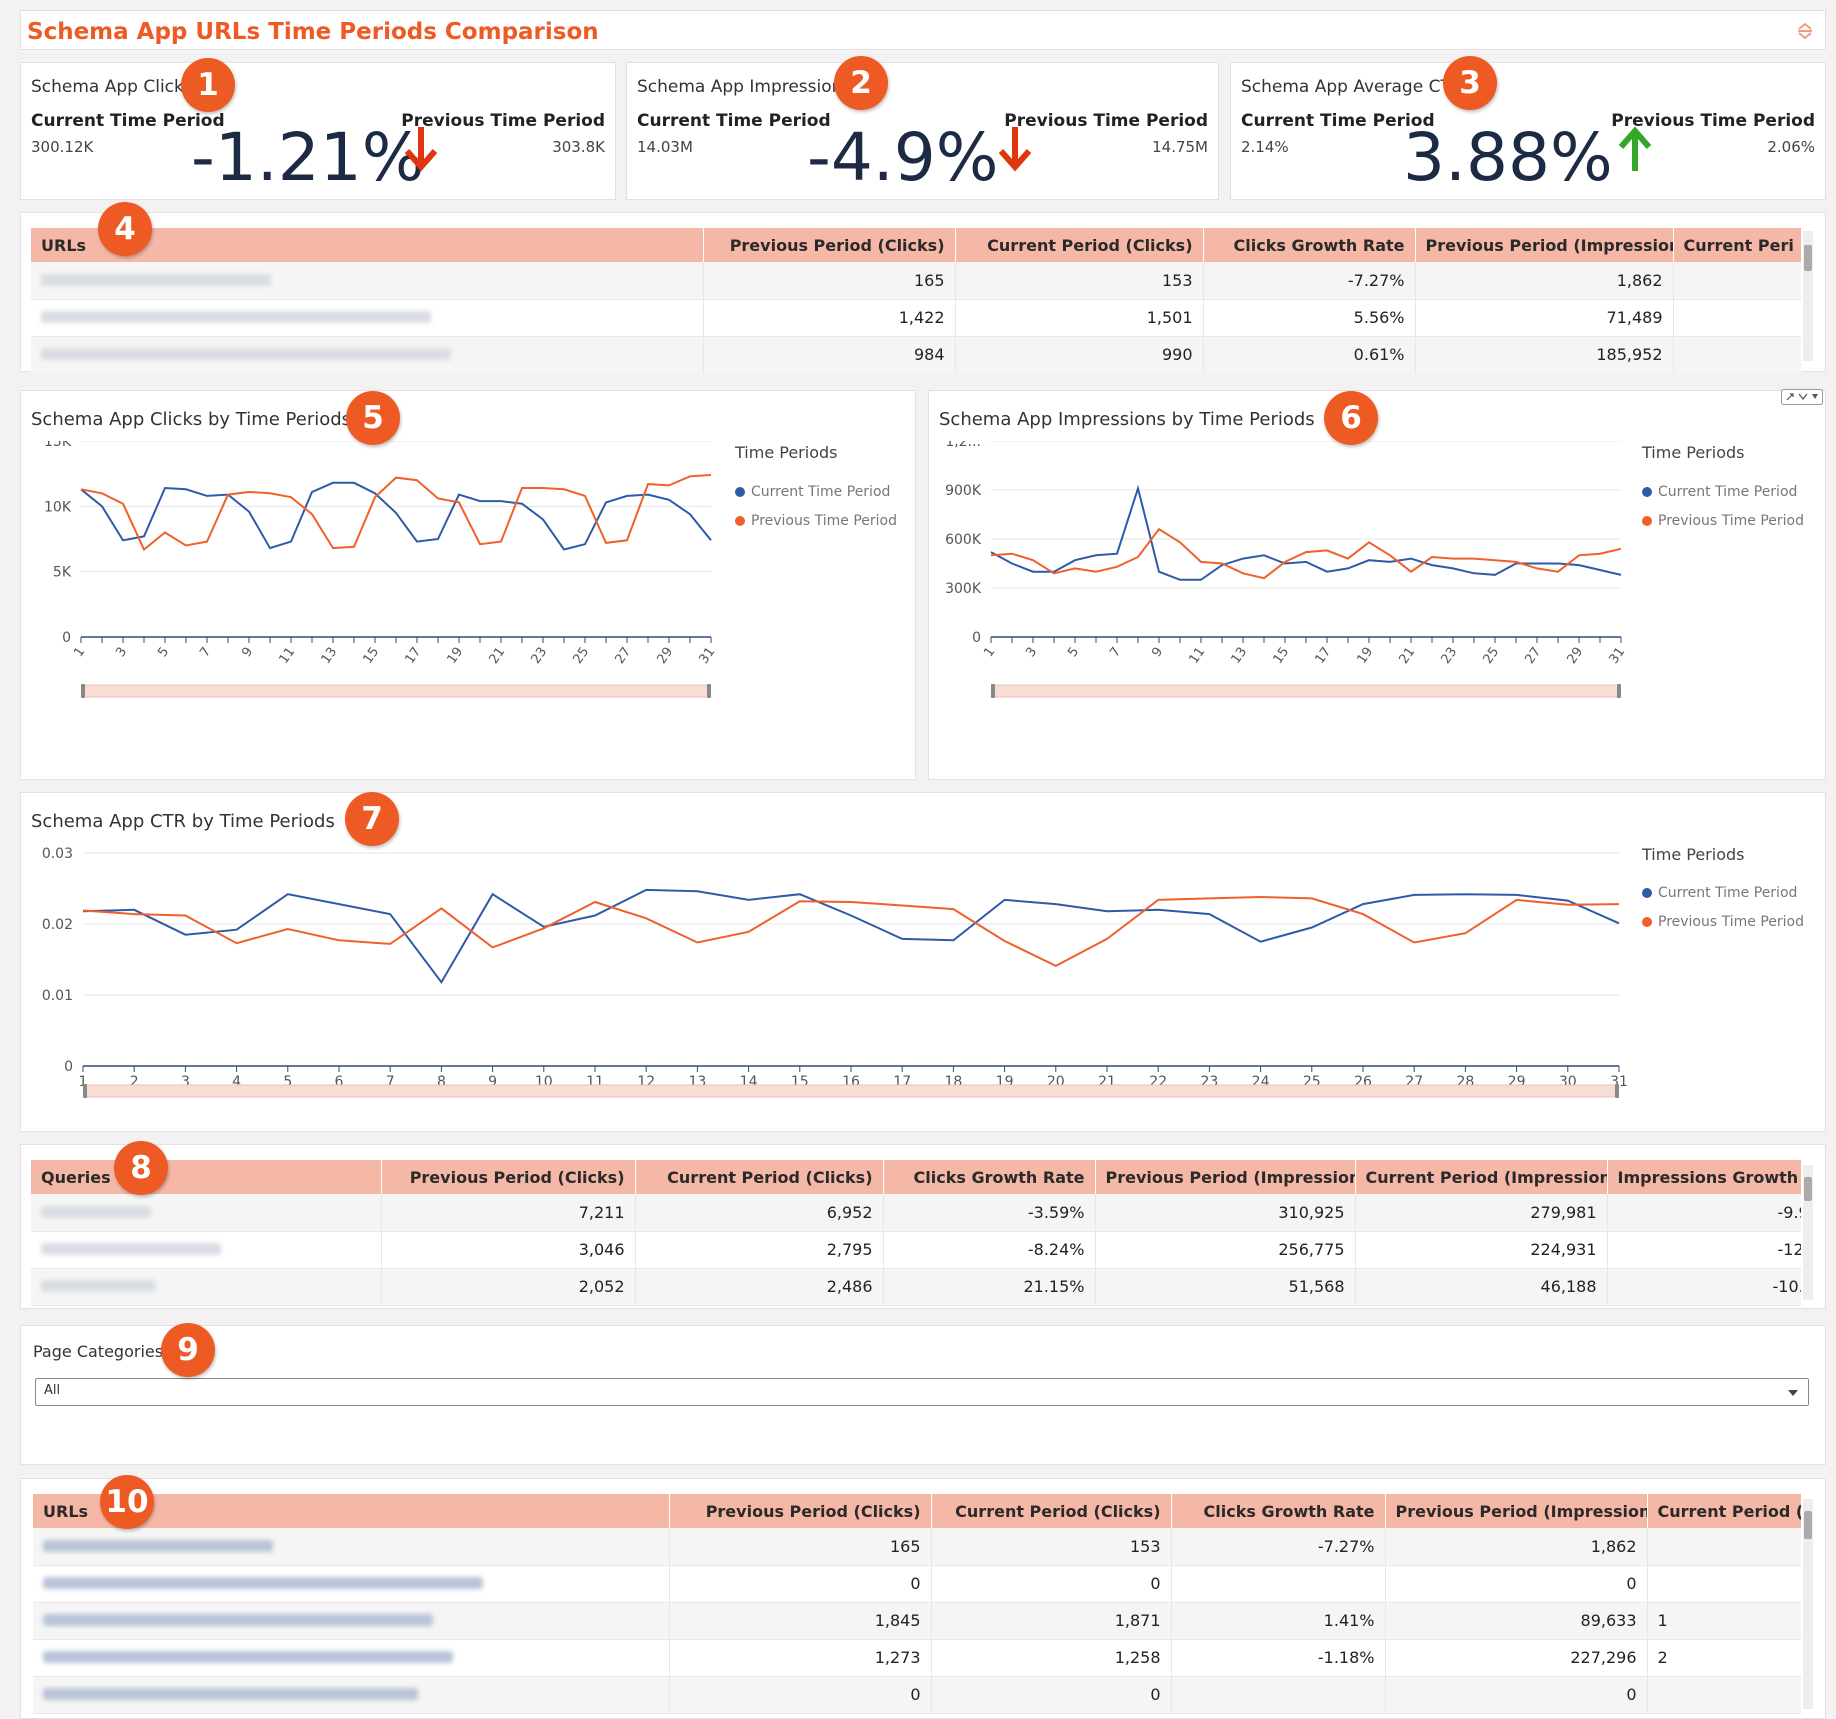 This screenshot has width=1836, height=1719. I want to click on arrow-up-icon, so click(1635, 148).